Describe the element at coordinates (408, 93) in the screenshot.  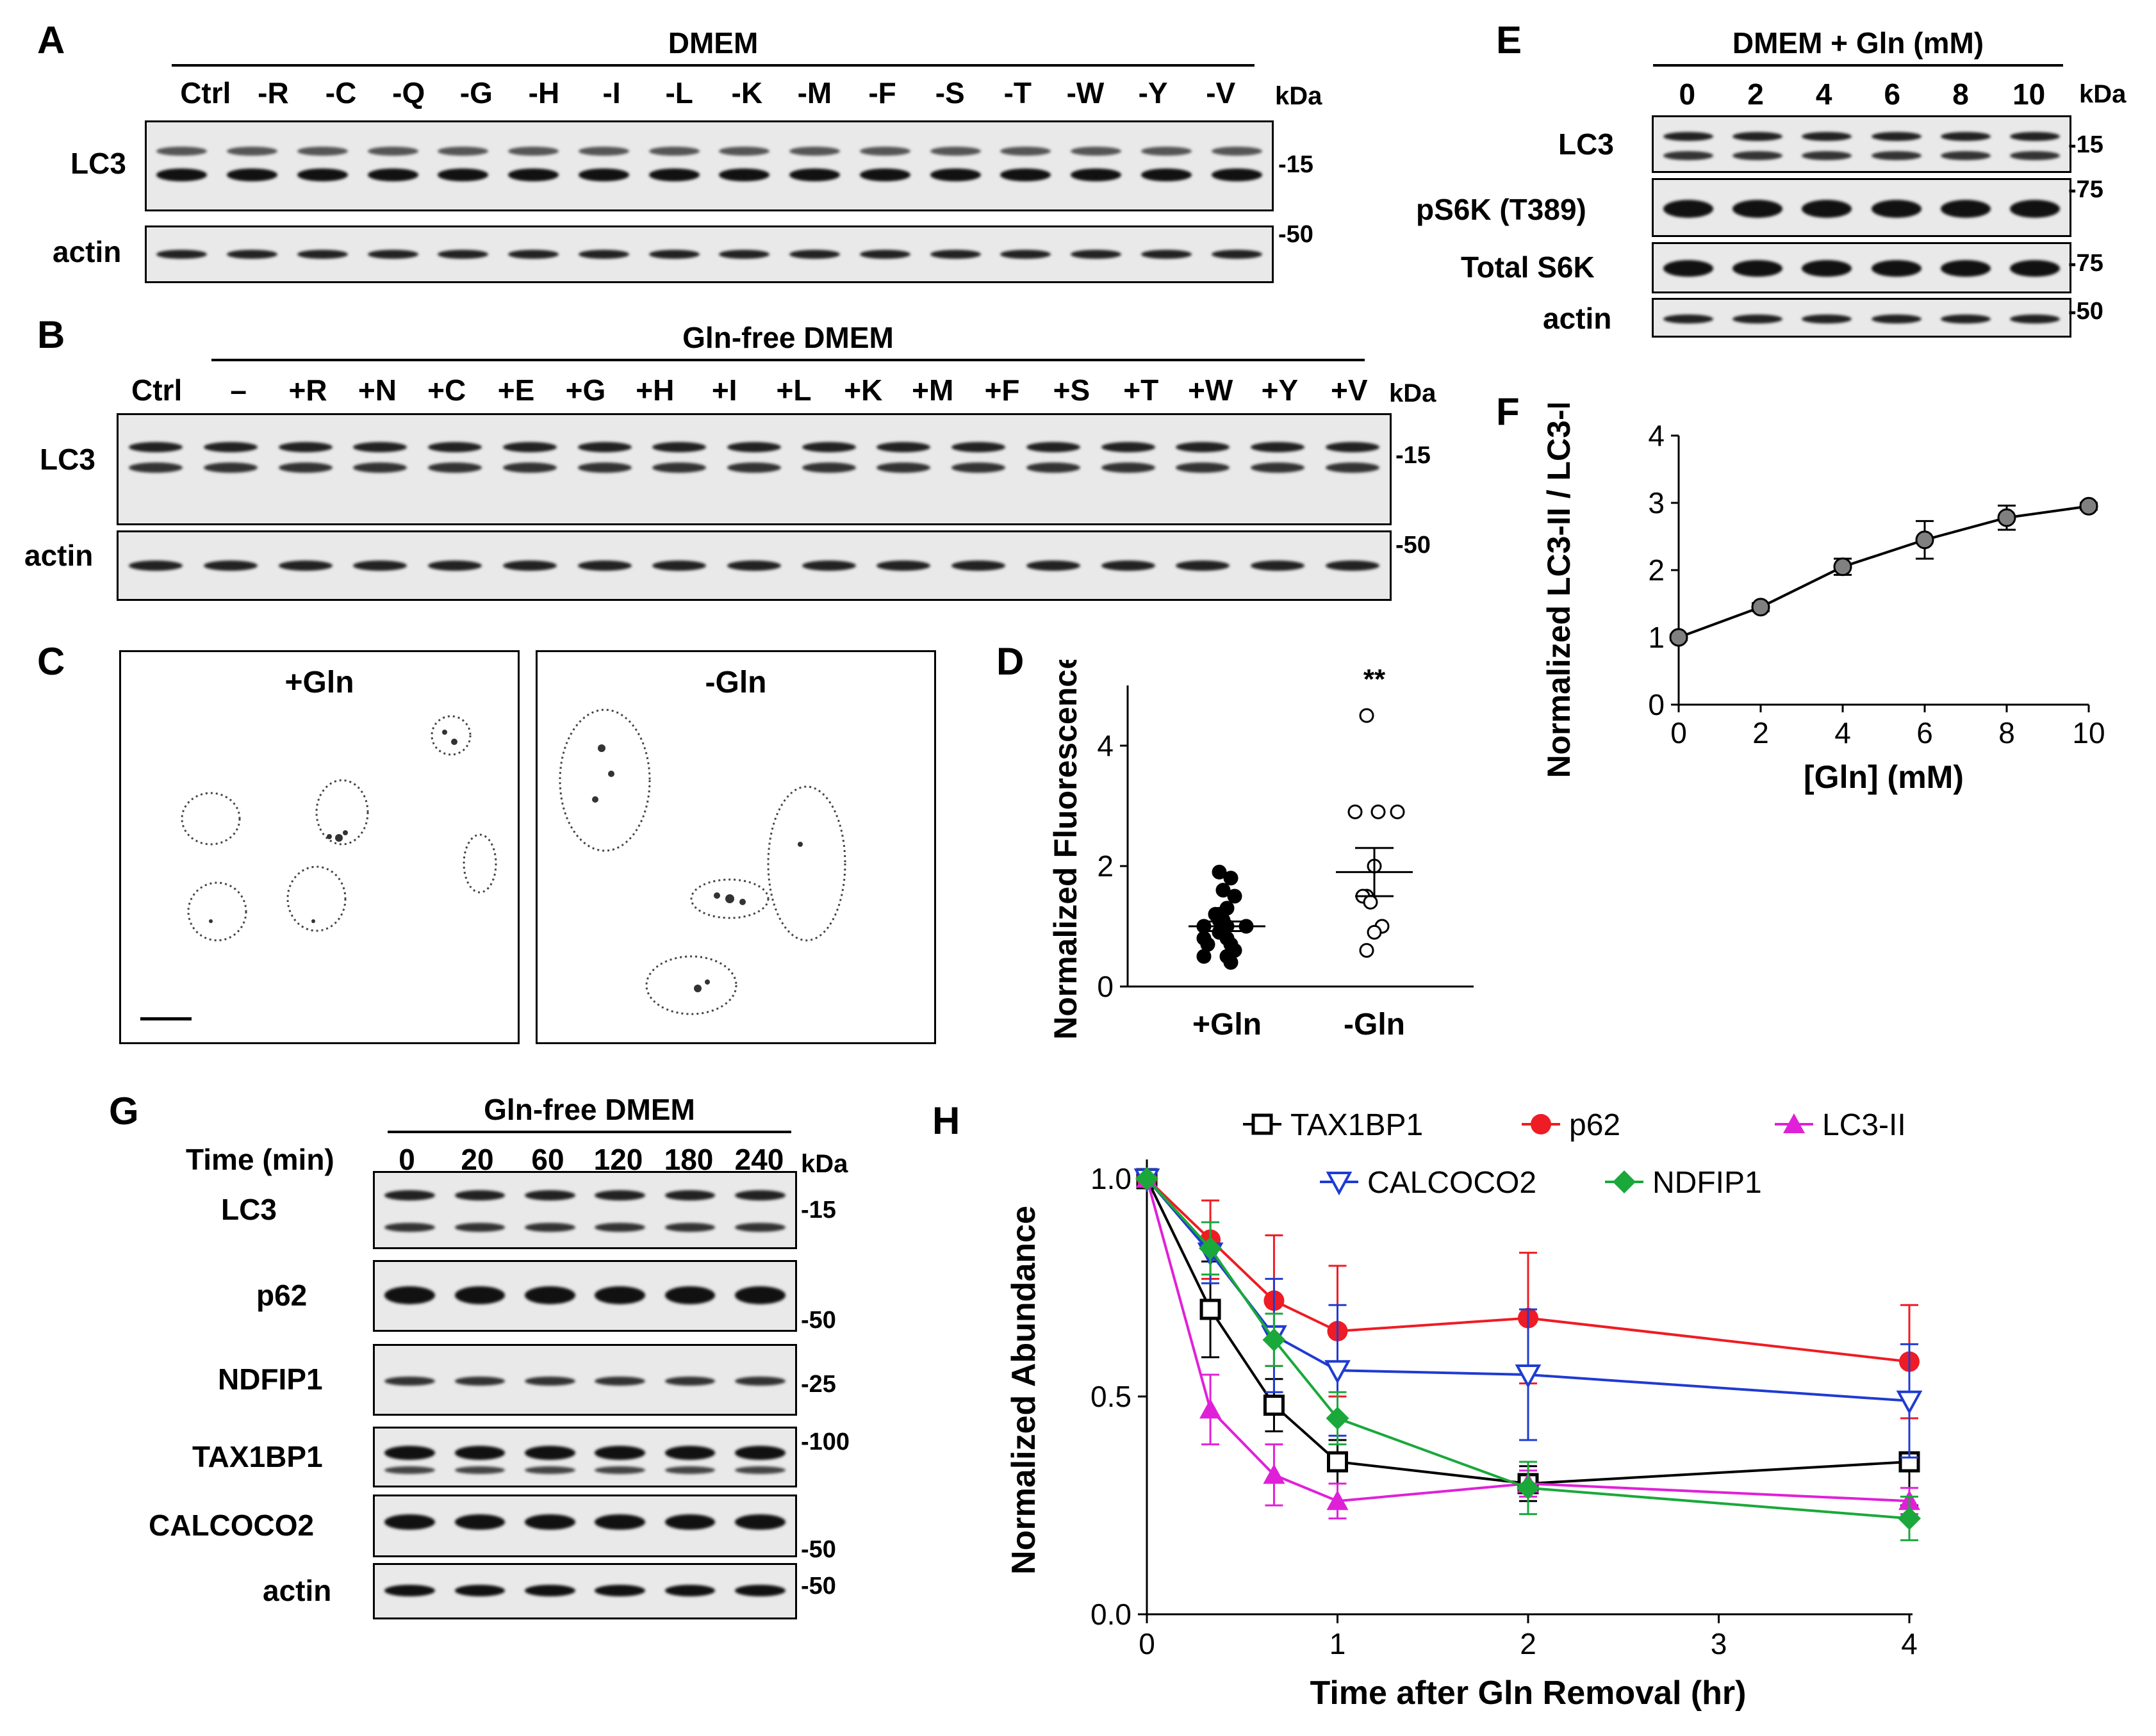
I see `panel-a-lane-3: -Q` at that location.